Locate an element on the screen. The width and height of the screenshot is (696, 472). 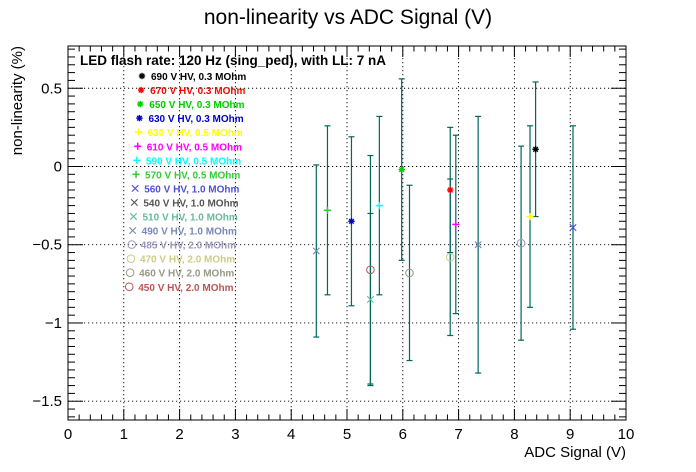
y-tick-label: −1 is located at coordinates (53, 323).